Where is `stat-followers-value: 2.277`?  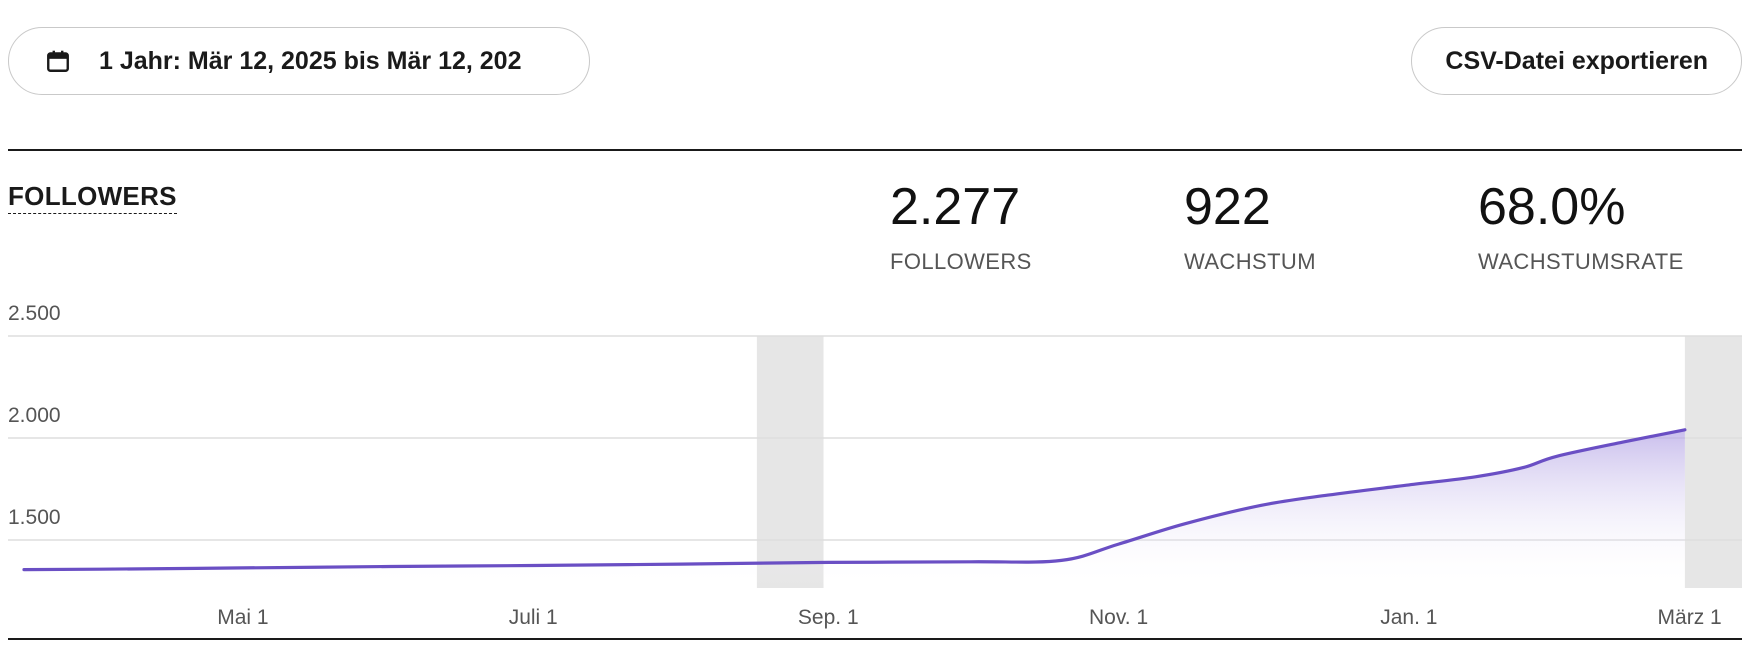
stat-followers-value: 2.277 is located at coordinates (955, 207).